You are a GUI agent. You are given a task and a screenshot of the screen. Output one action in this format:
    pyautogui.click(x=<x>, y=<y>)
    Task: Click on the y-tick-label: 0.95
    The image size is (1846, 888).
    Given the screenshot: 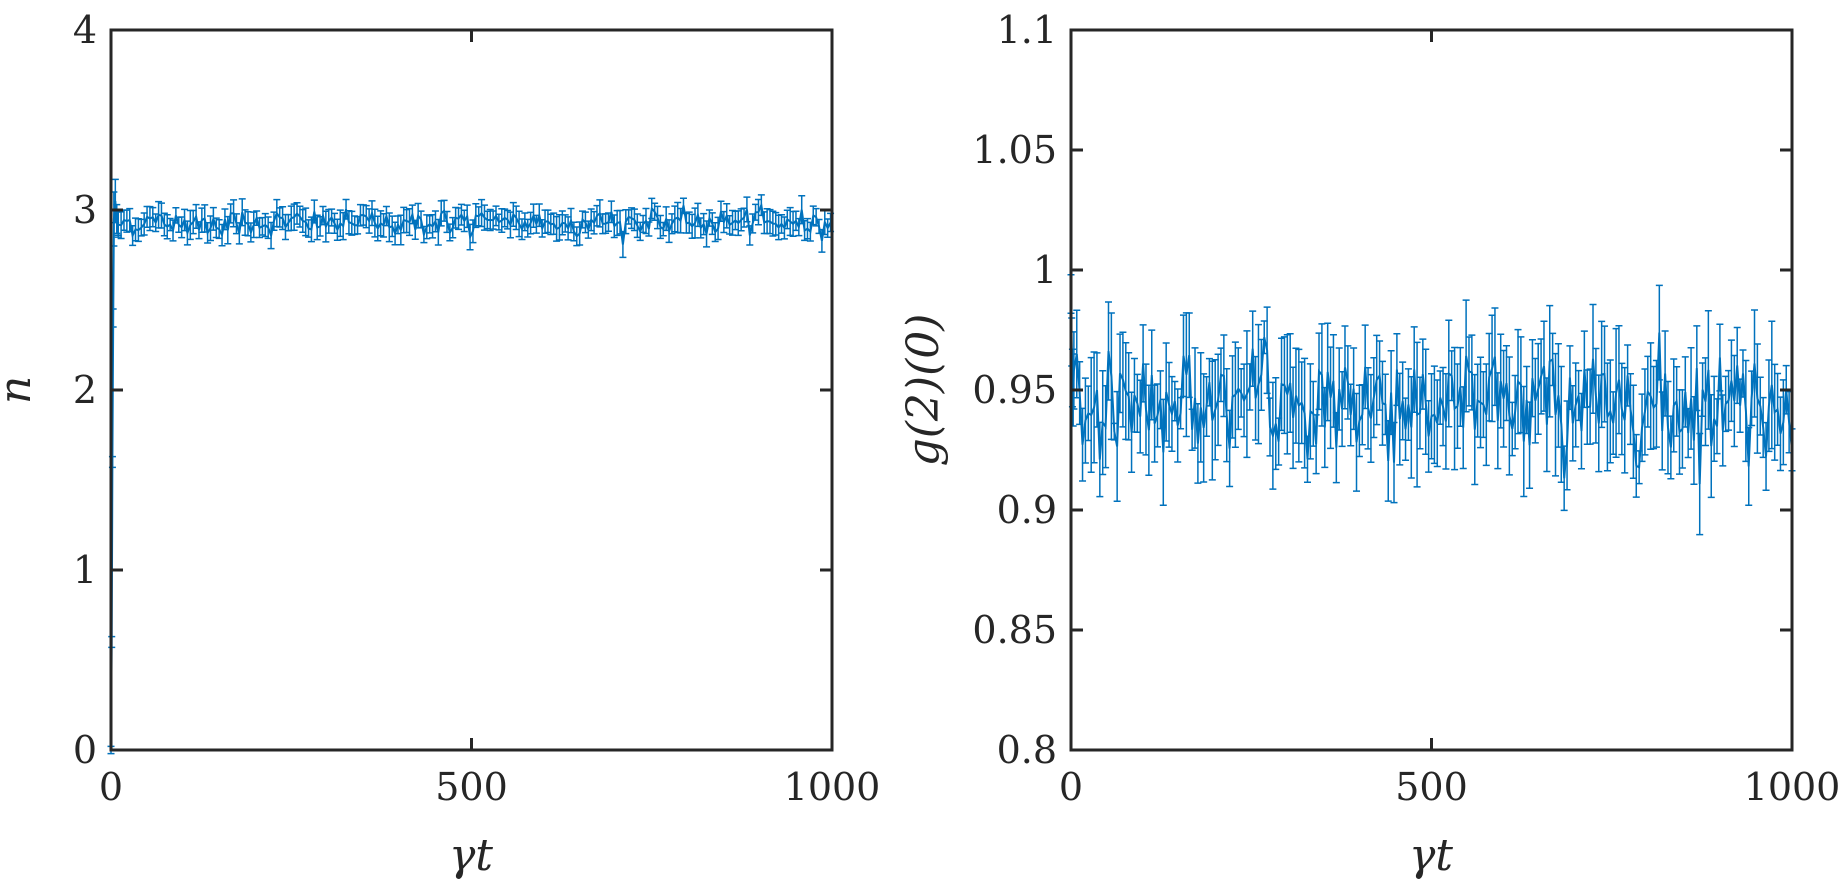 What is the action you would take?
    pyautogui.click(x=1014, y=390)
    